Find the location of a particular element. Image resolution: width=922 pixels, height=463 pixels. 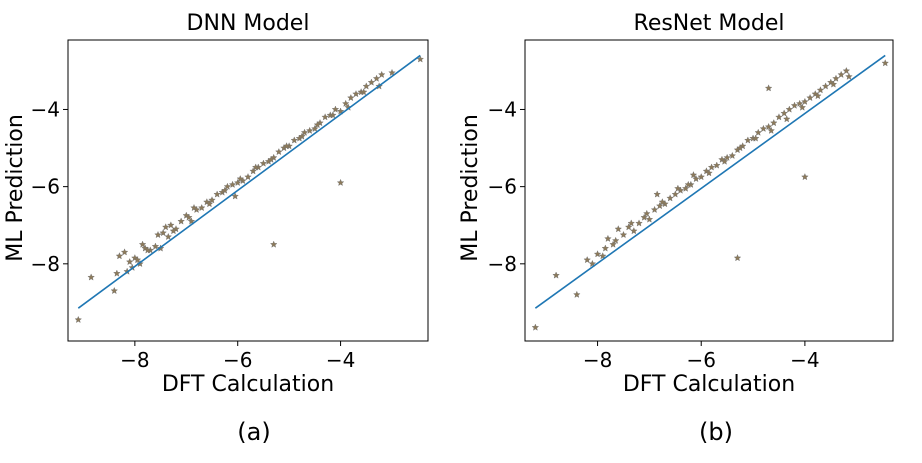

x-tick-label: −6 is located at coordinates (700, 360).